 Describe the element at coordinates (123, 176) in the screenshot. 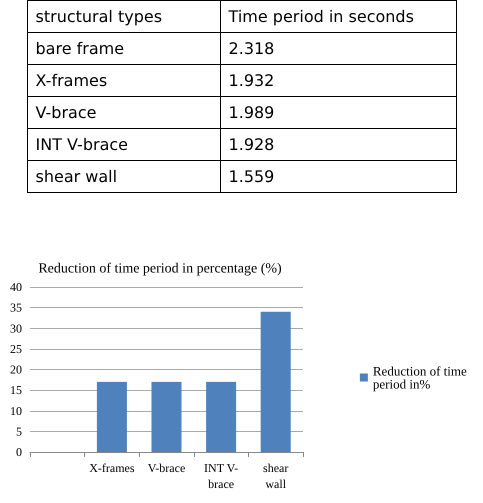

I see `category-label: shear wall` at that location.